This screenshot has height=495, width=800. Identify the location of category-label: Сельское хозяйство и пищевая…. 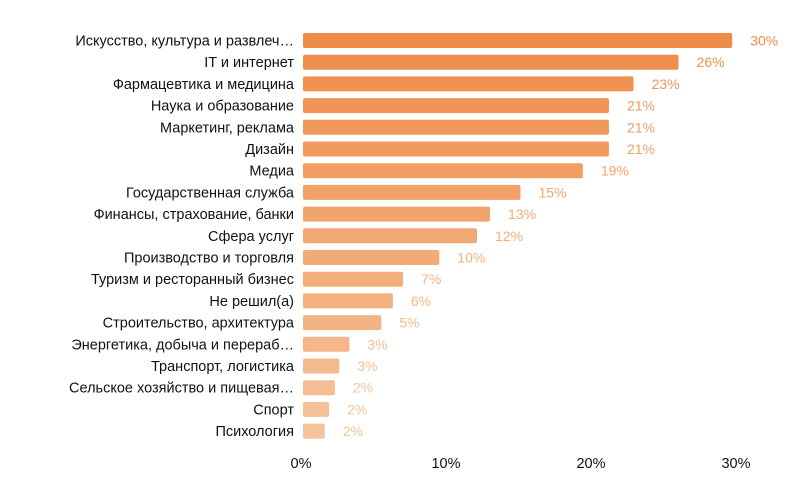
(181, 389).